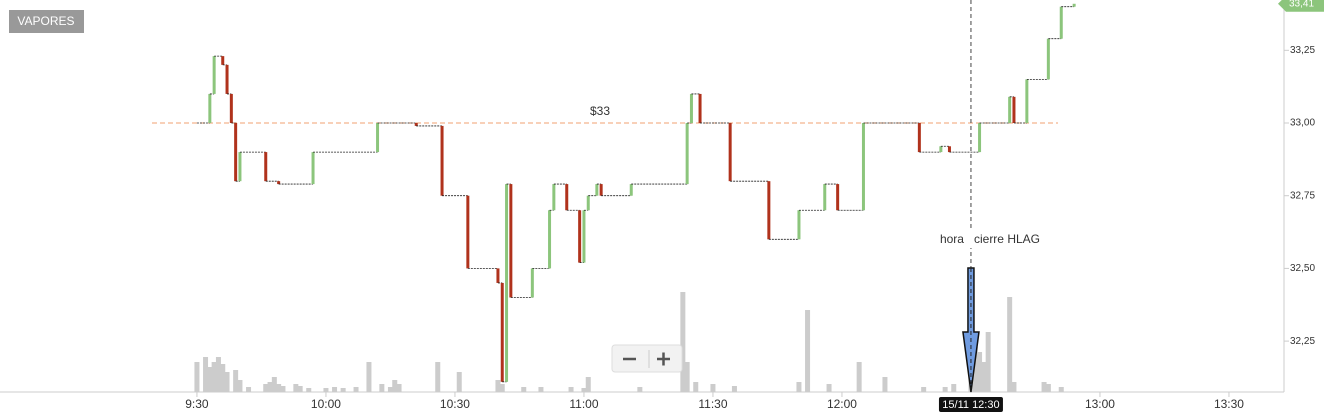  Describe the element at coordinates (197, 404) in the screenshot. I see `x-tick-label: 9:30` at that location.